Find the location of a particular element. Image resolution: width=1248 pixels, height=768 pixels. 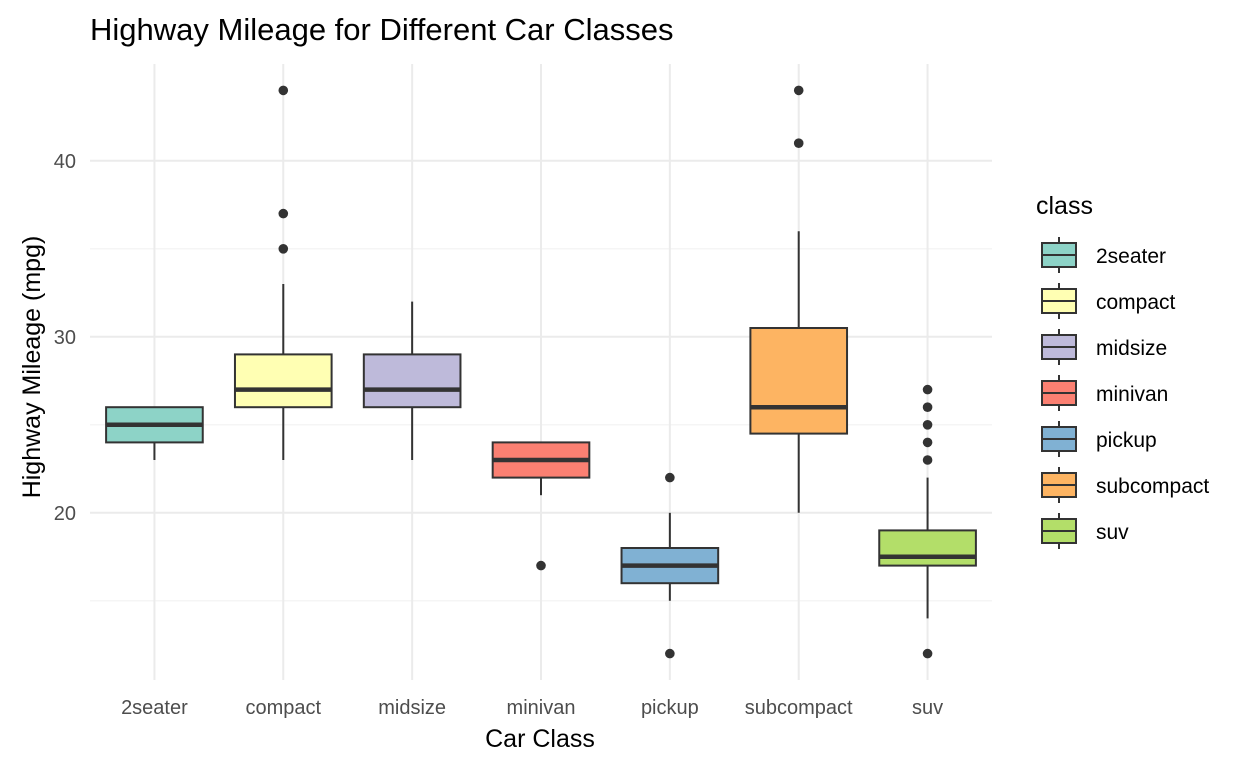

x-tick-label: subcompact is located at coordinates (799, 708).